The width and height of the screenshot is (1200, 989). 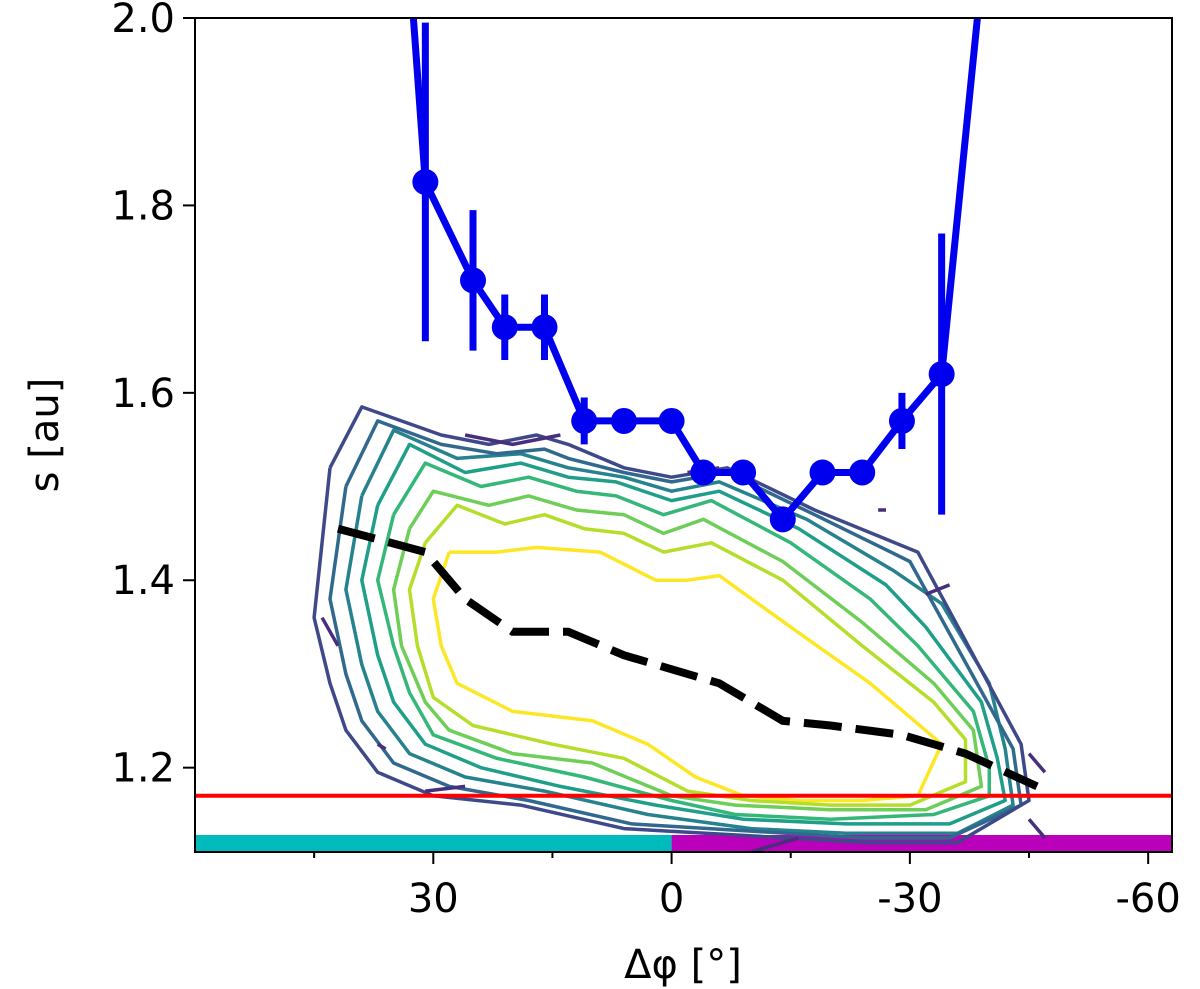 What do you see at coordinates (143, 206) in the screenshot?
I see `y-tick-label: 1.8` at bounding box center [143, 206].